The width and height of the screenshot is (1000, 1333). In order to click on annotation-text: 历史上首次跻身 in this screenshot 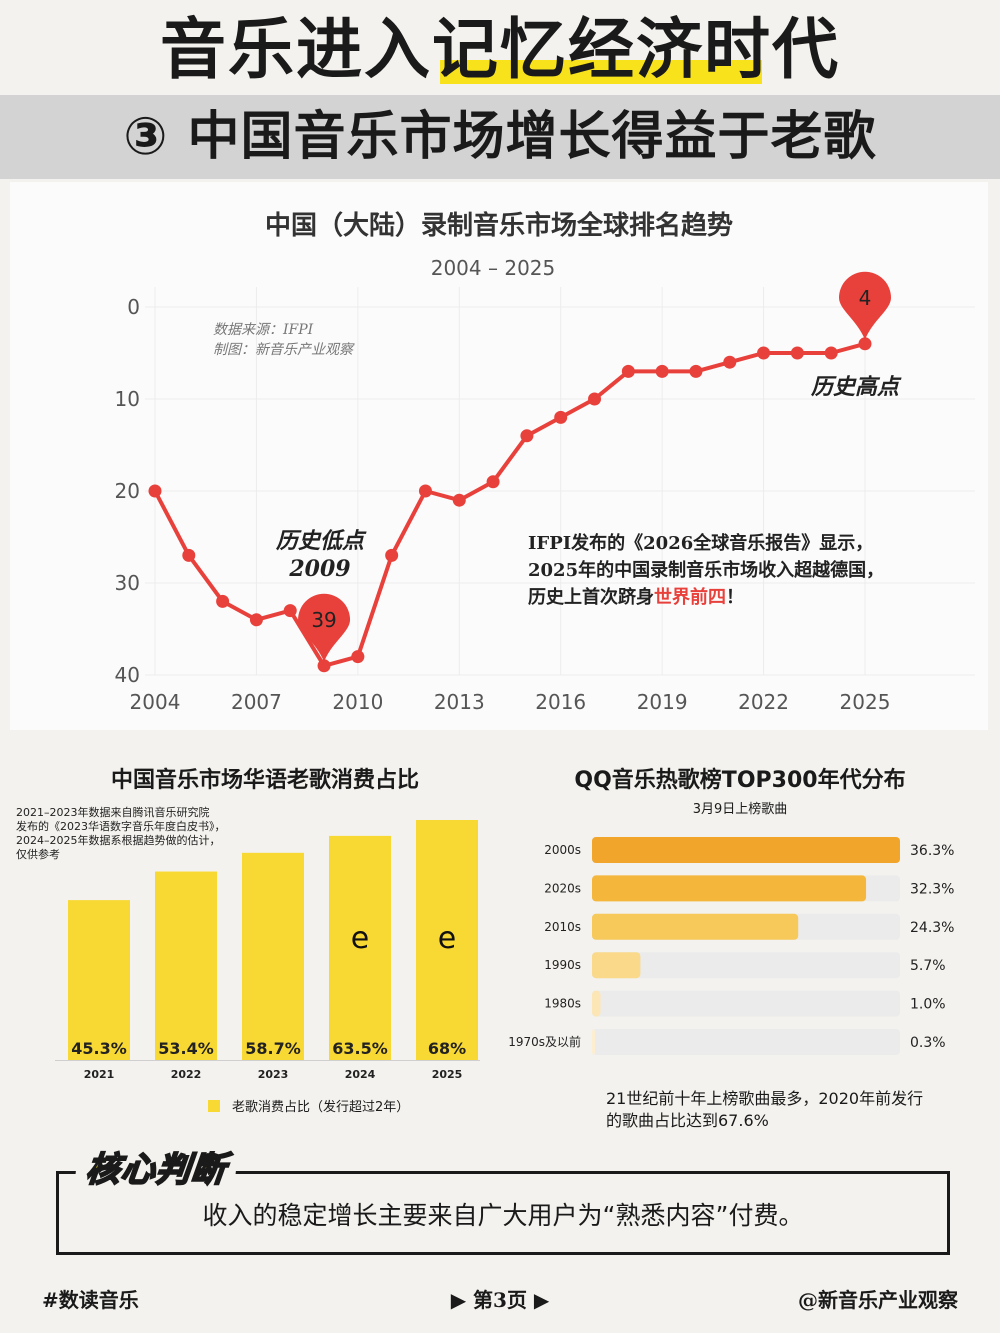, I will do `click(591, 597)`.